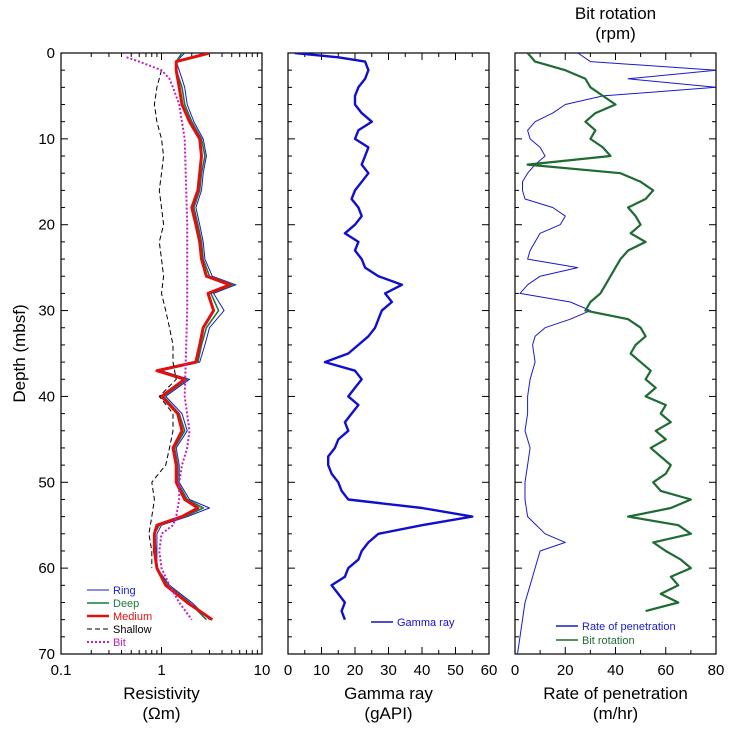  I want to click on series-line-deep, so click(194, 337).